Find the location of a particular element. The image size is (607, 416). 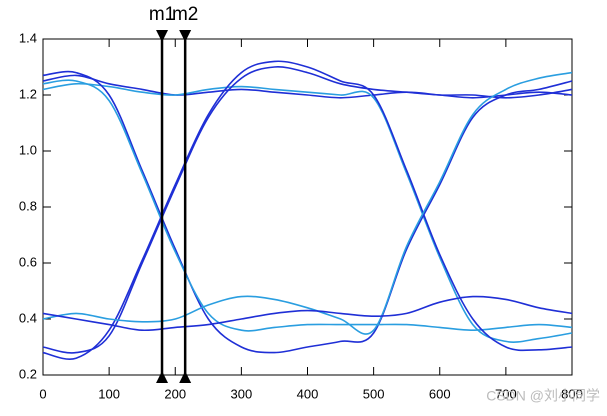

x-tick-label: 100 is located at coordinates (109, 393).